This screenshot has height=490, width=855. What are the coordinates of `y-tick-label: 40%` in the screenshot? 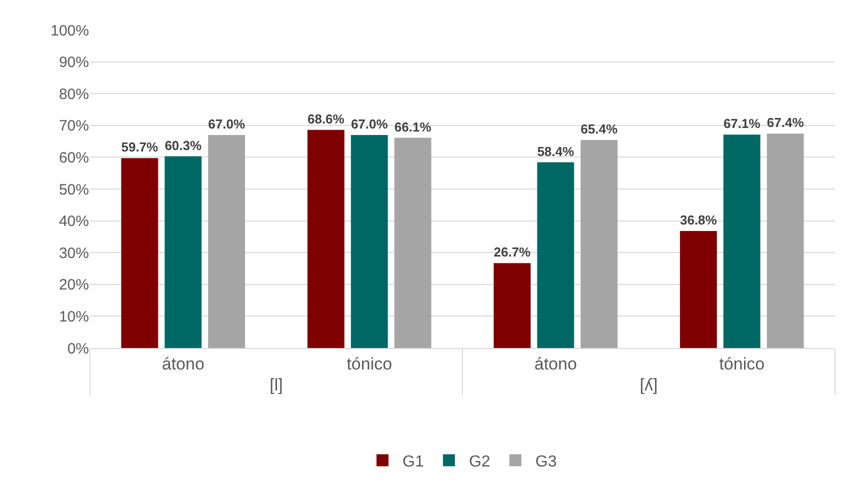 It's located at (73, 221).